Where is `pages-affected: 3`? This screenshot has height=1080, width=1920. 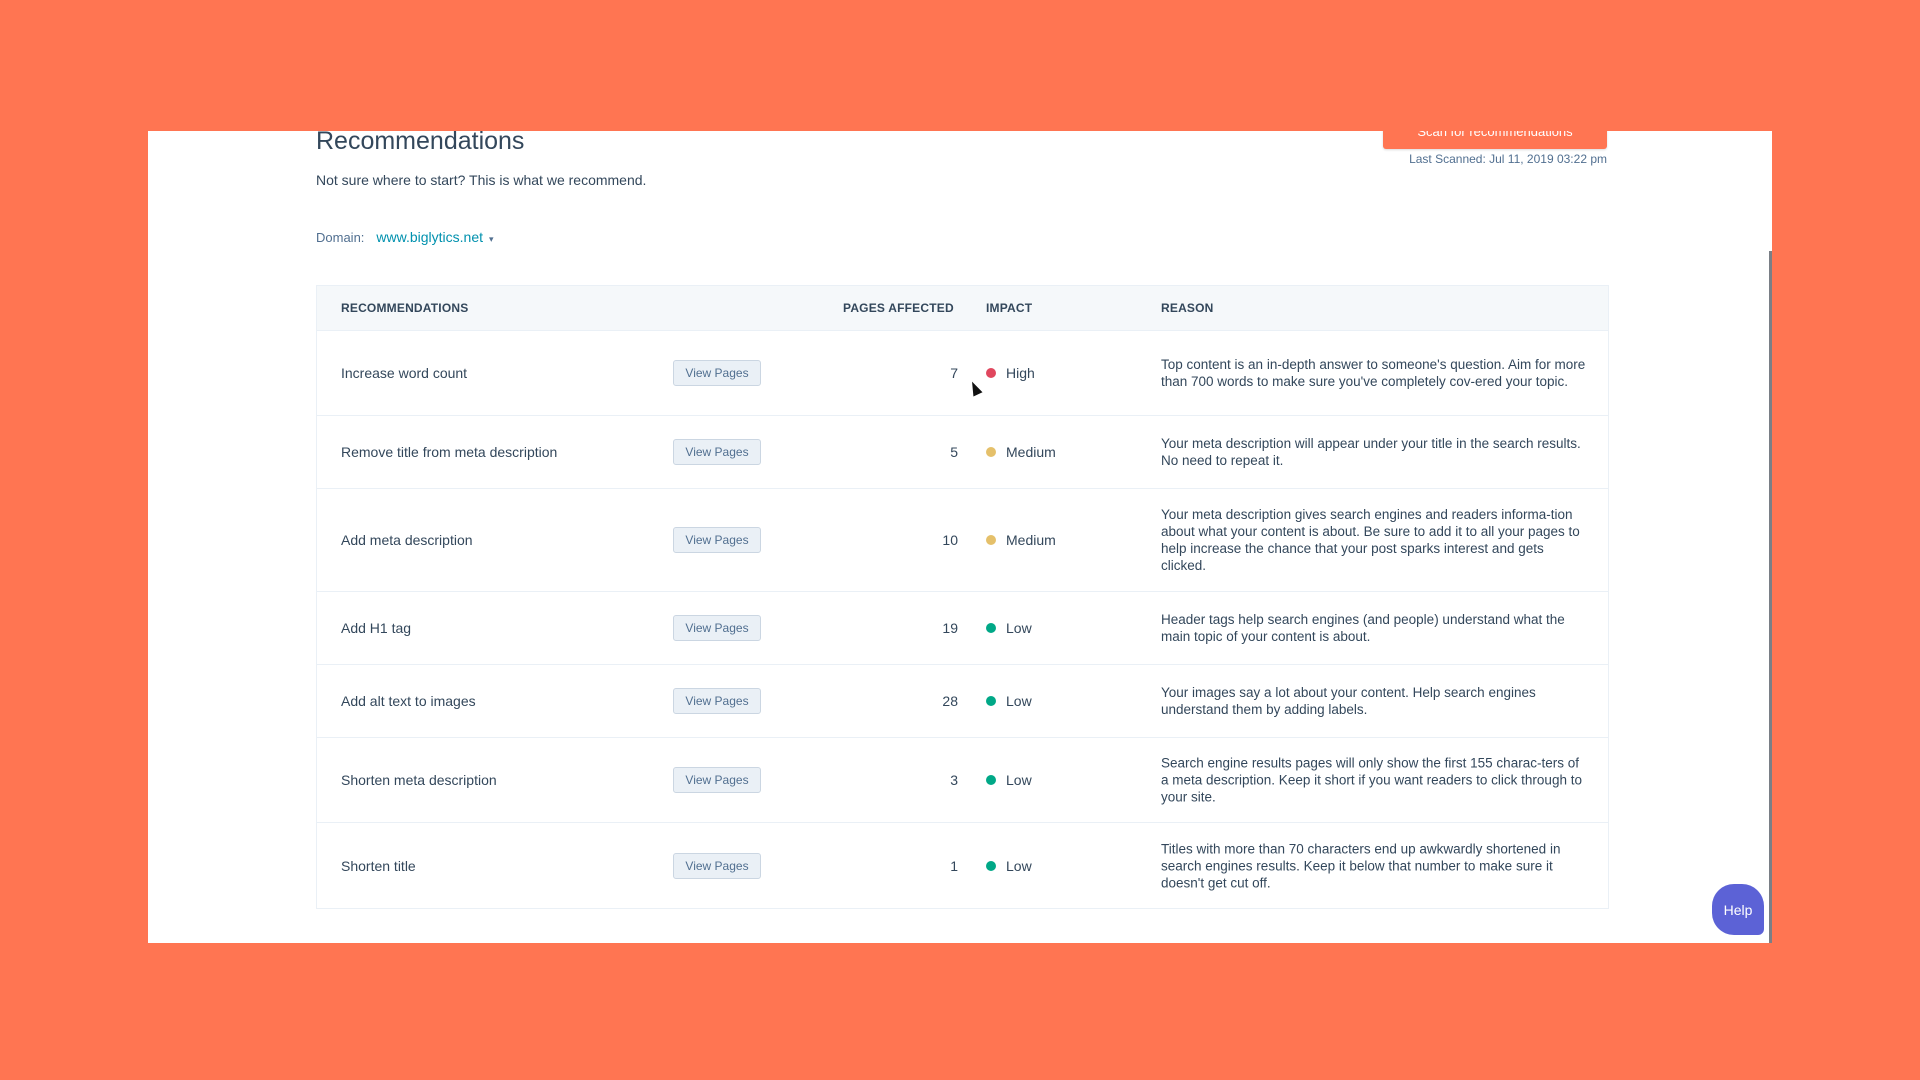
pages-affected: 3 is located at coordinates (954, 780).